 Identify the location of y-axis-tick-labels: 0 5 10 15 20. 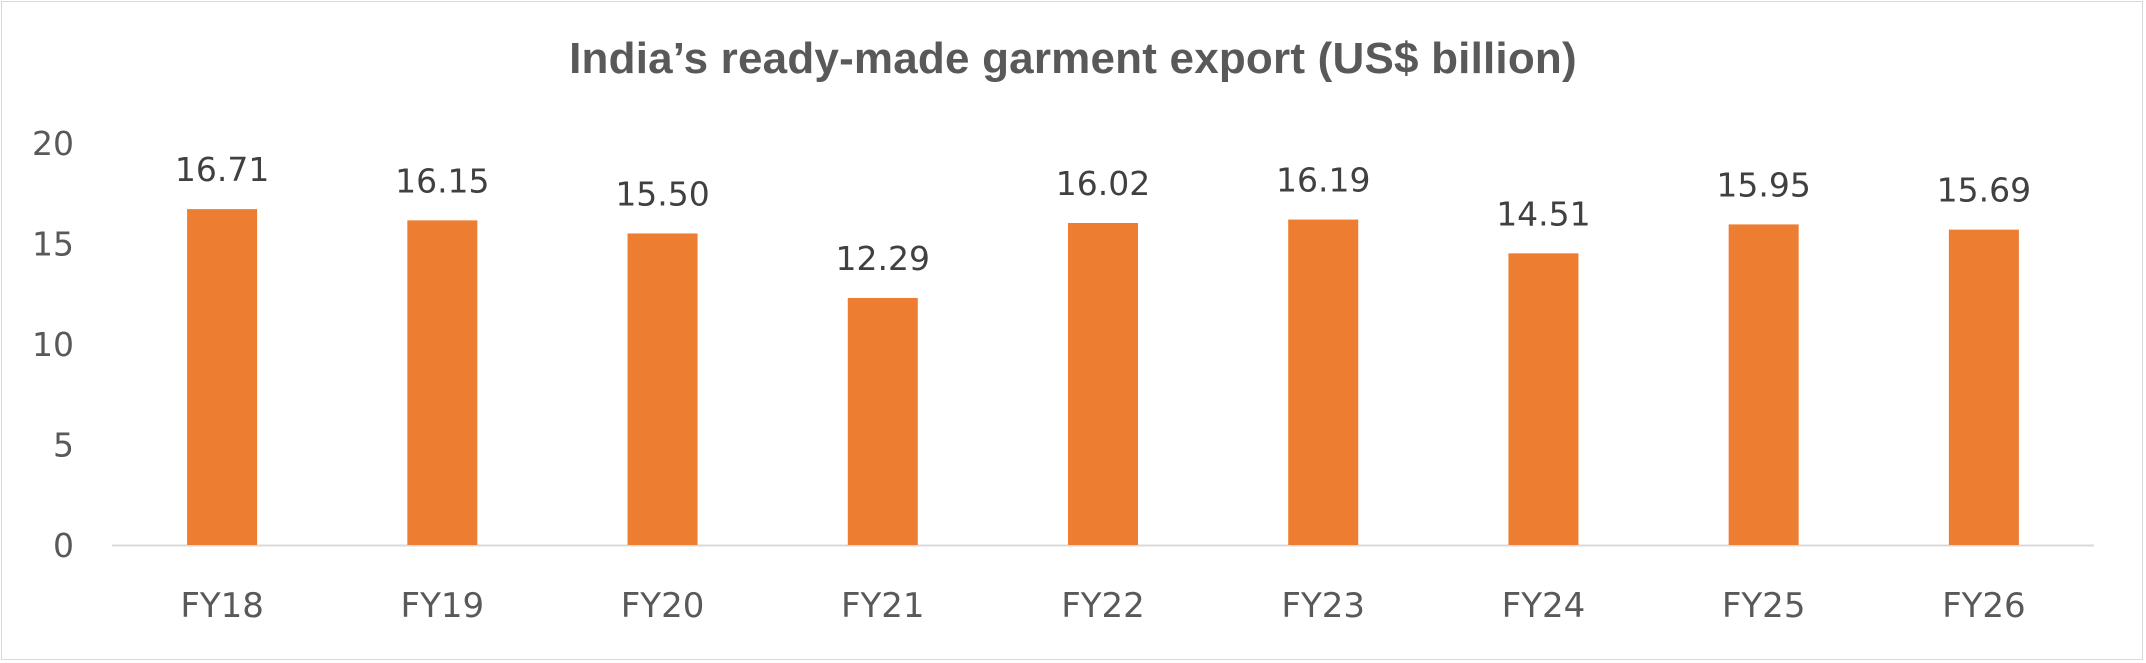
(53, 344).